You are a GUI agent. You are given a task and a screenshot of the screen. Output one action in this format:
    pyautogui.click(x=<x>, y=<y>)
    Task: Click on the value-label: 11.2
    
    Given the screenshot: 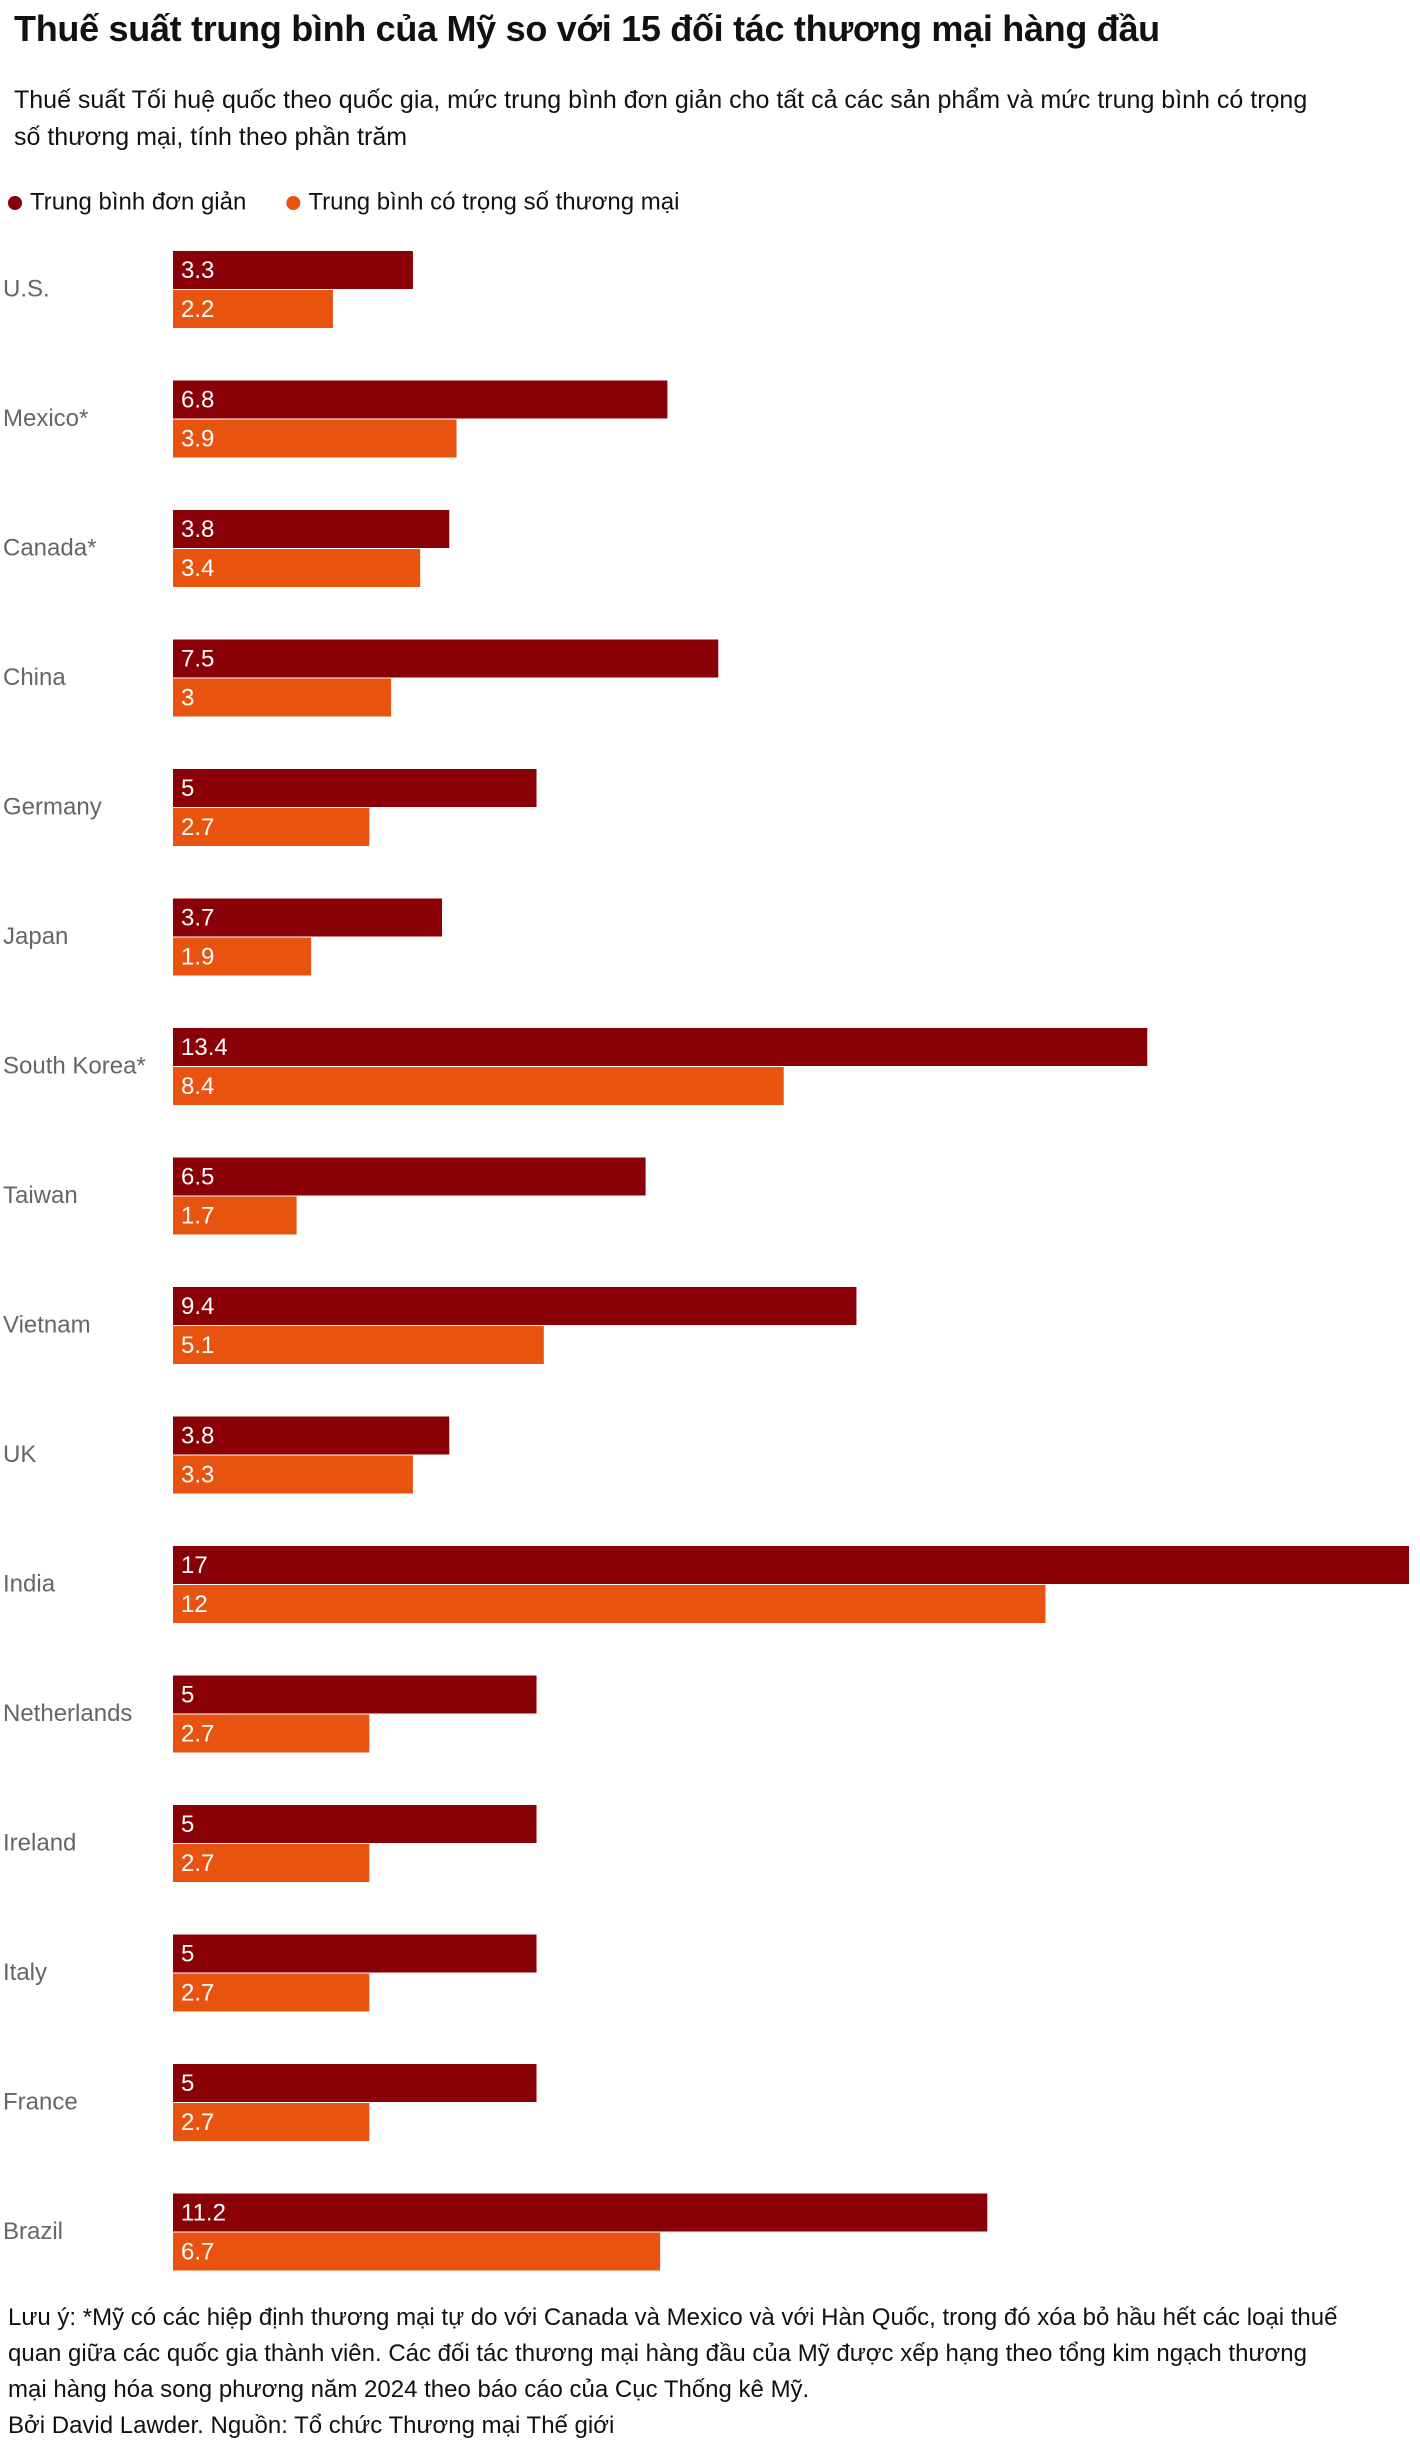 What is the action you would take?
    pyautogui.click(x=203, y=2212)
    